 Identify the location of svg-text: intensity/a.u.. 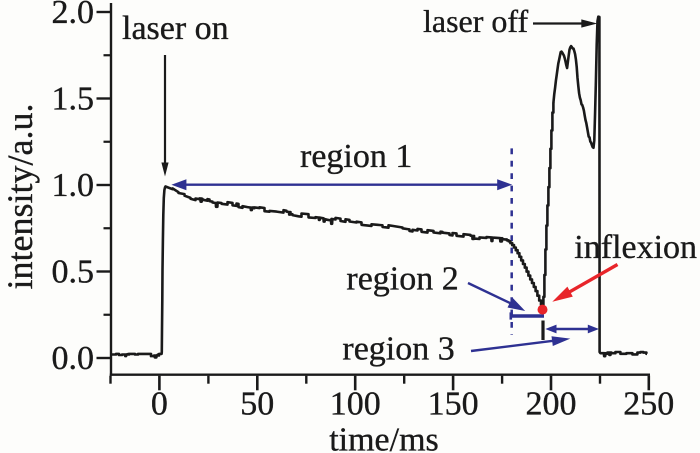
(20, 197).